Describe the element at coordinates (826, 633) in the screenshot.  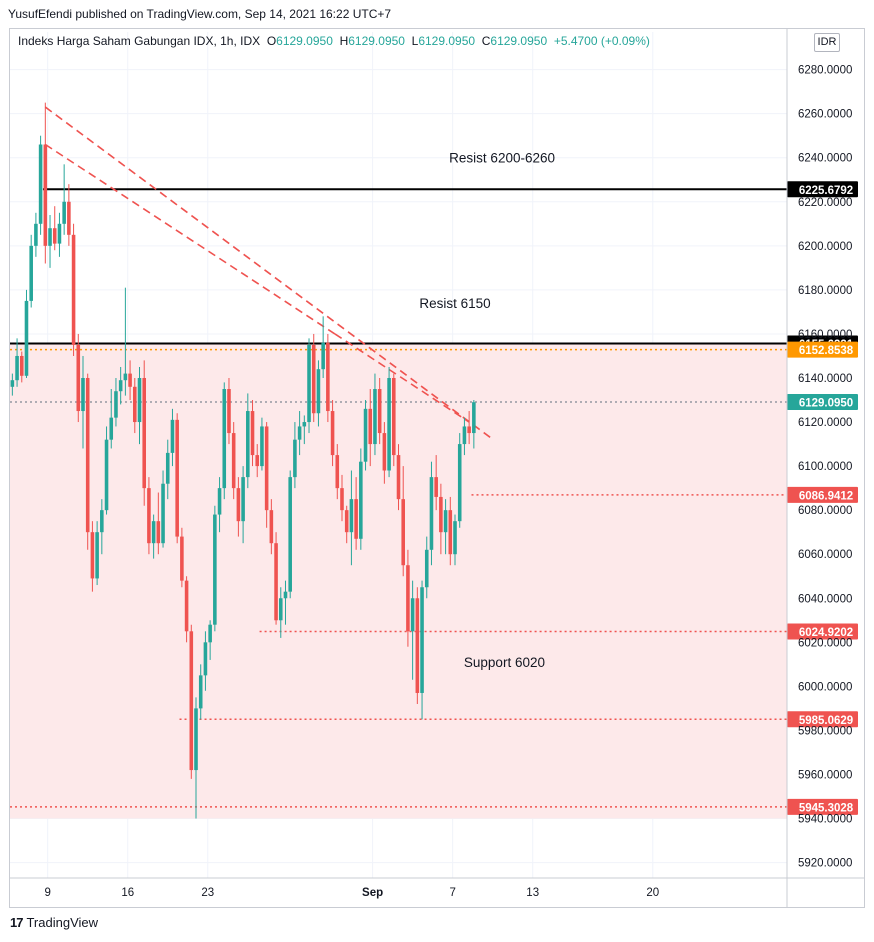
I see `level-price-label: 6024.9202` at that location.